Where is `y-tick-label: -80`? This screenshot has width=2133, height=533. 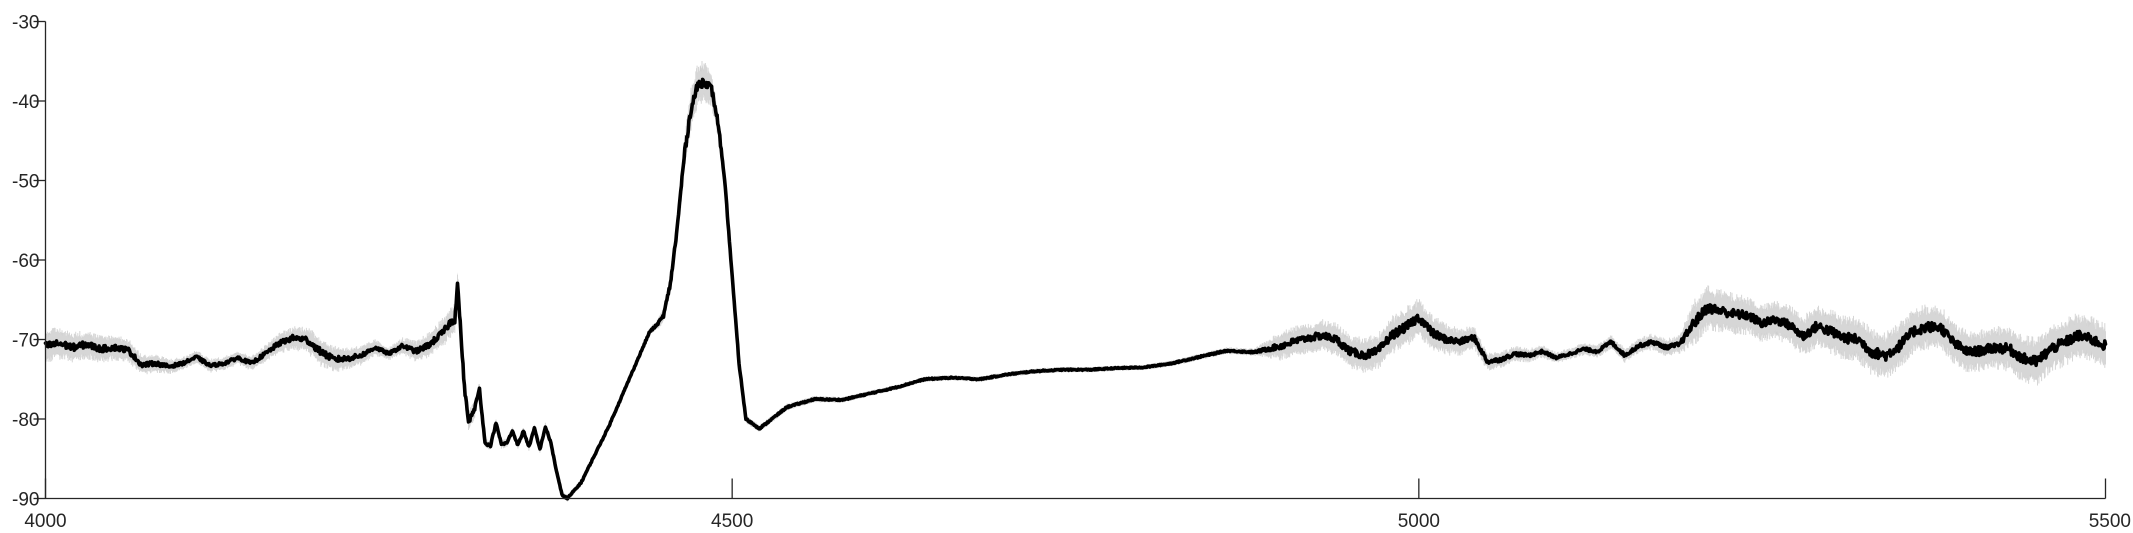
y-tick-label: -80 is located at coordinates (25, 420).